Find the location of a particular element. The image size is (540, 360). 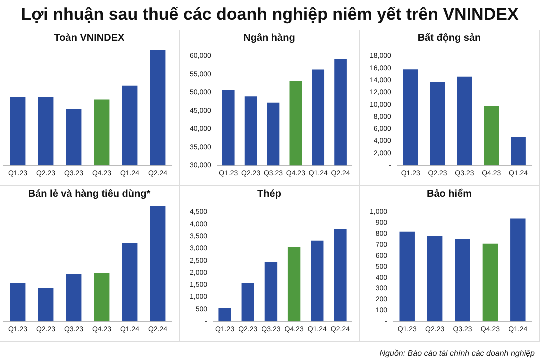

text: Lợi nhuận sau thuế các doanh nghiệp niêm yết trên VNINDEX is located at coordinates (270, 15).